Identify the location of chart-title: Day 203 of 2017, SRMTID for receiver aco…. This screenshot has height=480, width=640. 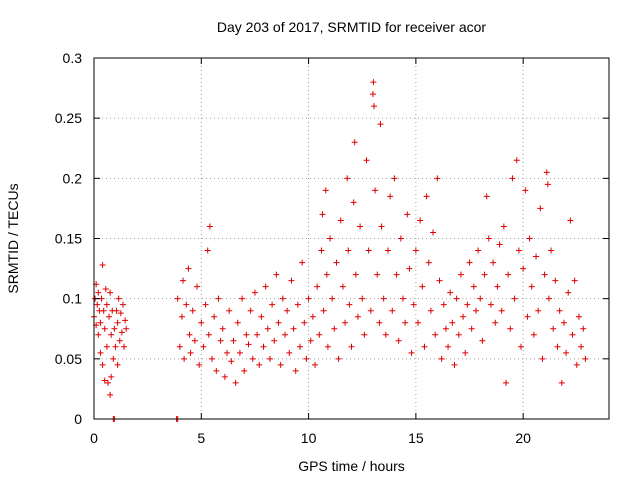
(352, 27).